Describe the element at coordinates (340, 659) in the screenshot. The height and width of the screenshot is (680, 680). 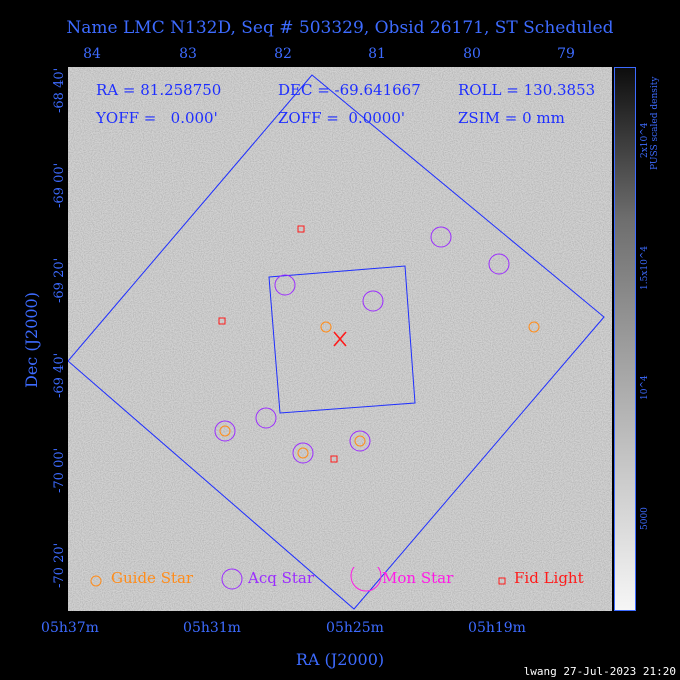
I see `x-axis-label: RA (J2000)` at that location.